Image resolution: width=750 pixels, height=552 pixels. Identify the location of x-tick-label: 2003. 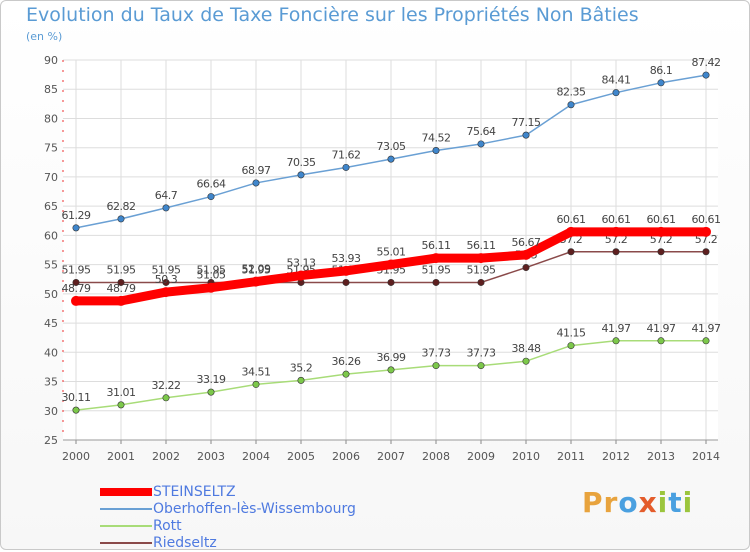
(211, 456).